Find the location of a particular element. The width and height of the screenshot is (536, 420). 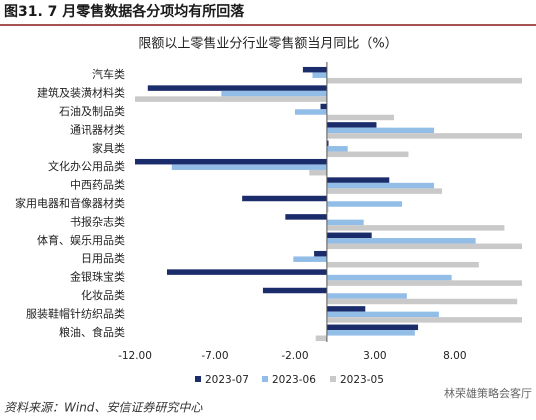

category-label: 服装鞋帽针纺织品类 is located at coordinates (75, 313).